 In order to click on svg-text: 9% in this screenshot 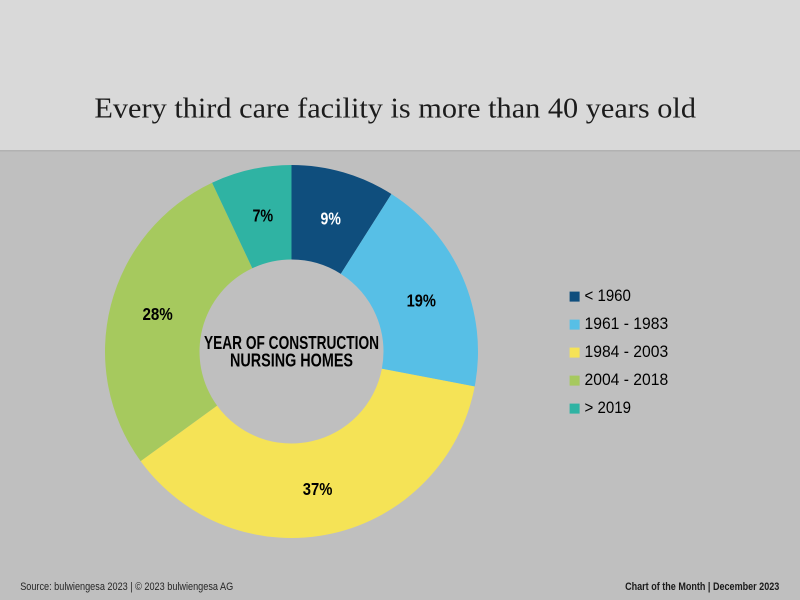, I will do `click(331, 219)`.